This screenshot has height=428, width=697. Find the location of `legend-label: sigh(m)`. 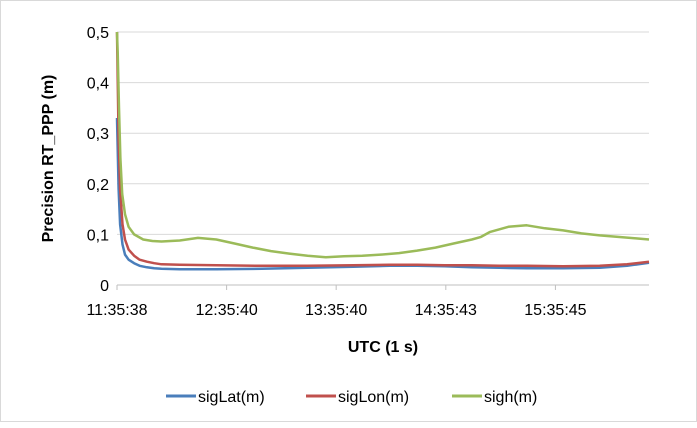

legend-label: sigh(m) is located at coordinates (510, 397).